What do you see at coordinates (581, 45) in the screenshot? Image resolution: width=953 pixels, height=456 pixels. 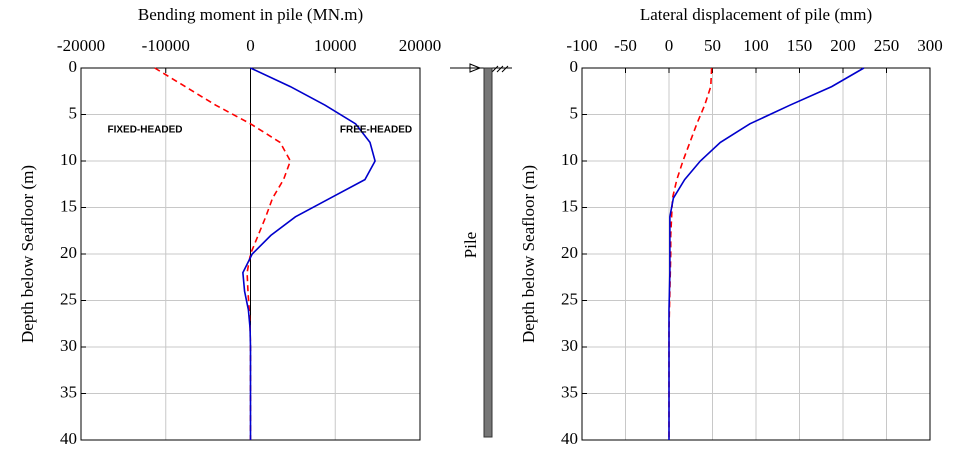 I see `x-tick-label: -100` at bounding box center [581, 45].